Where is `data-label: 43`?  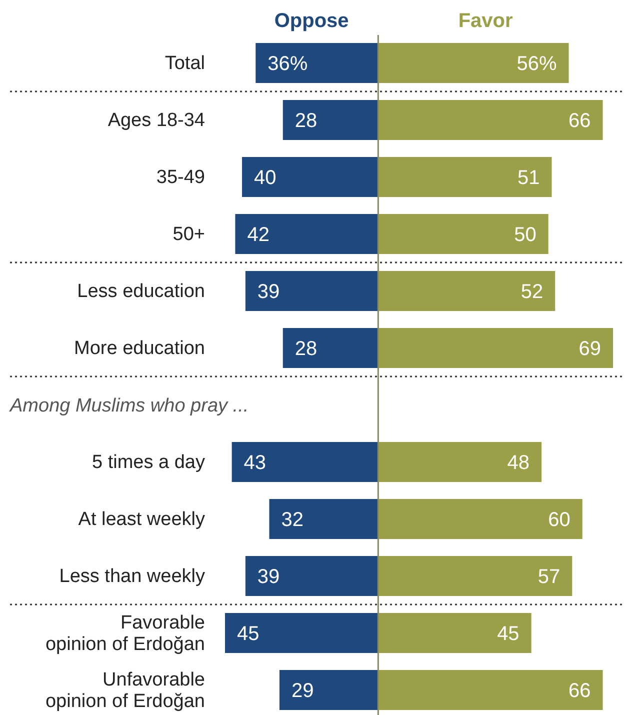
data-label: 43 is located at coordinates (255, 463).